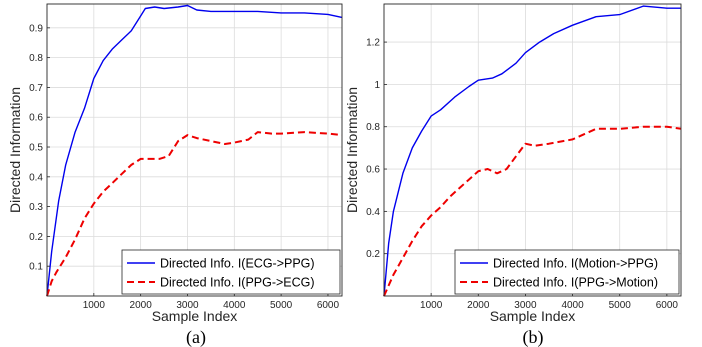 Image resolution: width=702 pixels, height=347 pixels. What do you see at coordinates (36, 207) in the screenshot?
I see `y-tick-label: 0.3` at bounding box center [36, 207].